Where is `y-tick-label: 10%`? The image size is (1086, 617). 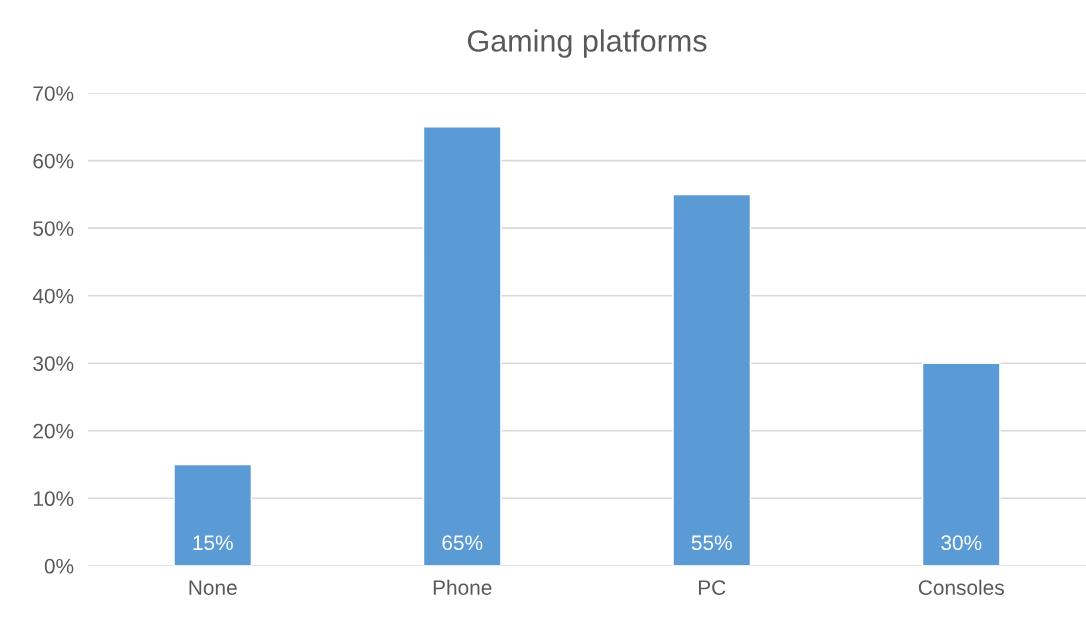 y-tick-label: 10% is located at coordinates (53, 499).